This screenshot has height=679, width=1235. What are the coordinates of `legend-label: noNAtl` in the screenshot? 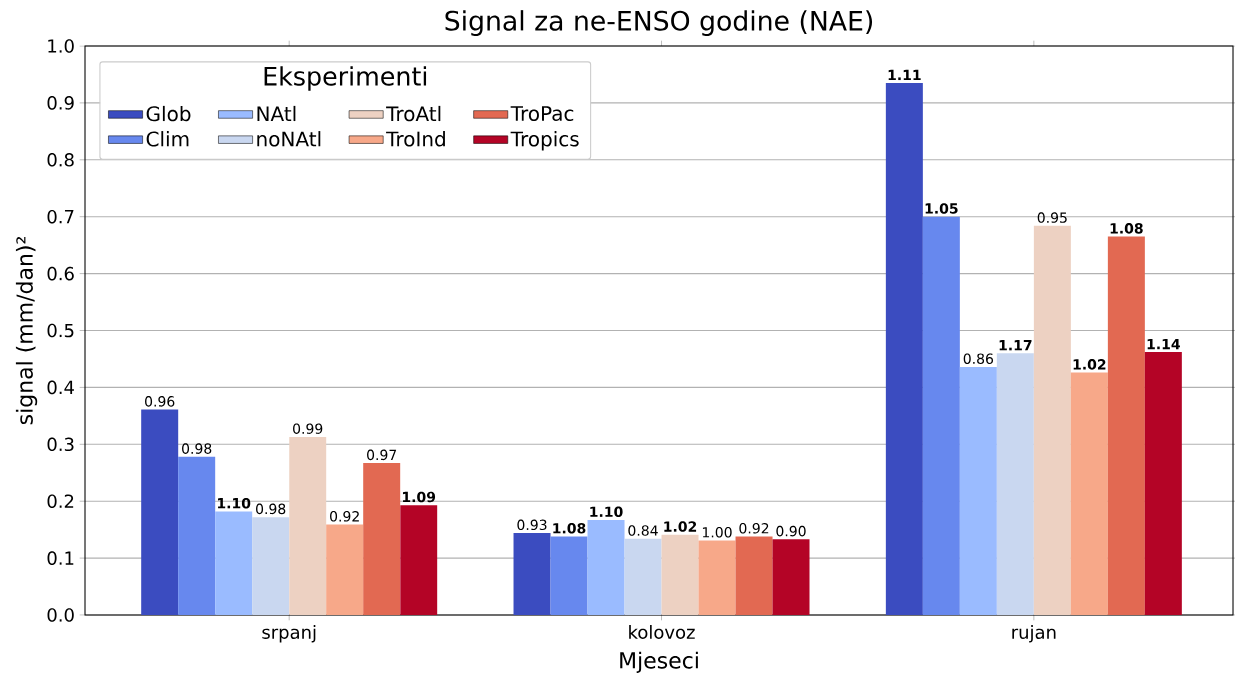 It's located at (289, 139).